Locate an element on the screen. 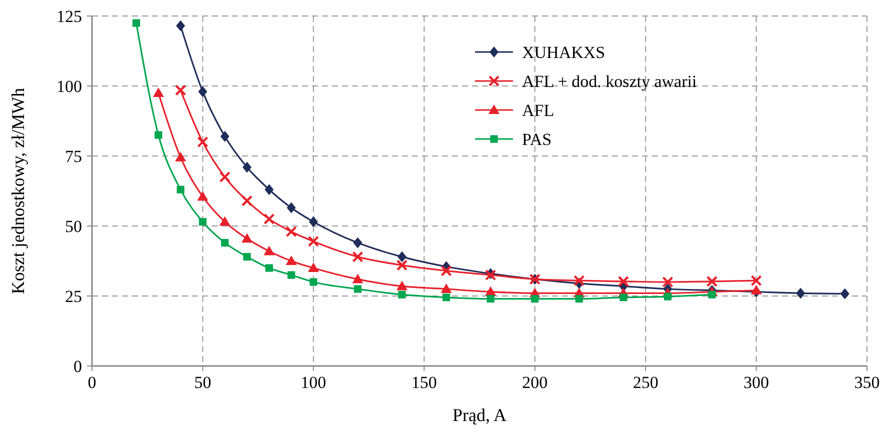 This screenshot has width=884, height=437. legend-label: PAS is located at coordinates (537, 139).